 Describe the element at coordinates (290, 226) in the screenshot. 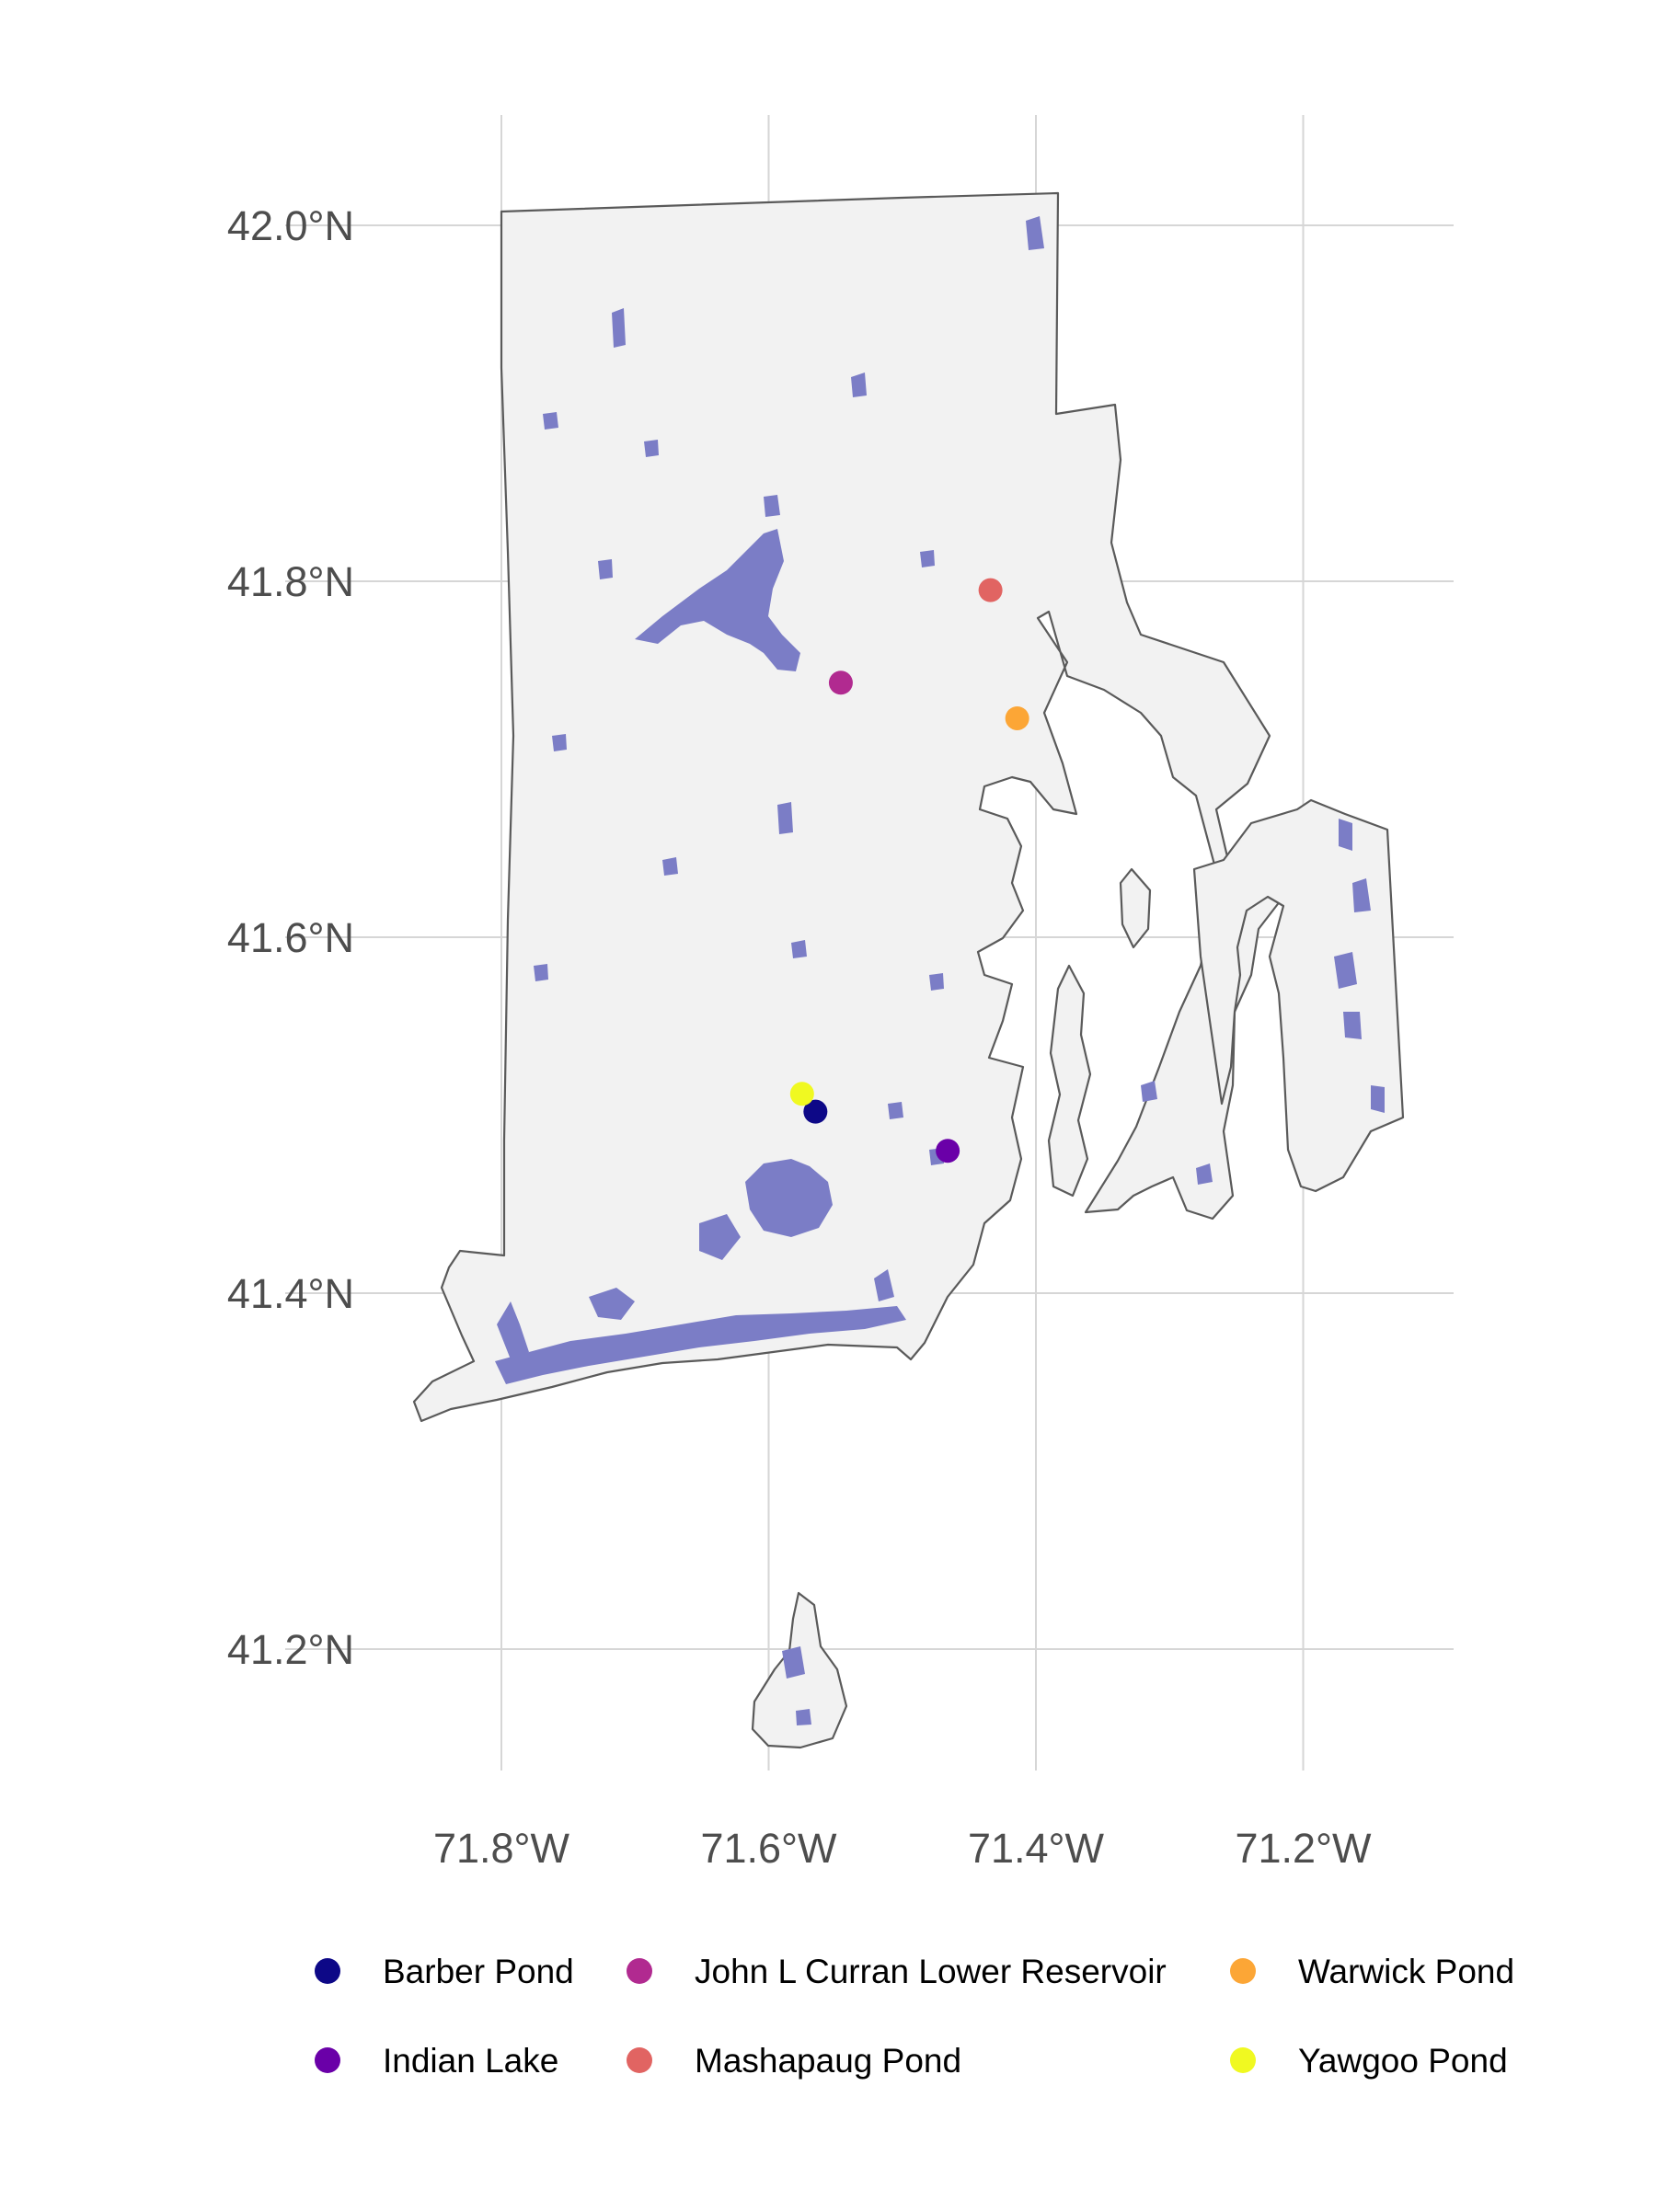

I see `y-tick-label: 42.0°N` at that location.